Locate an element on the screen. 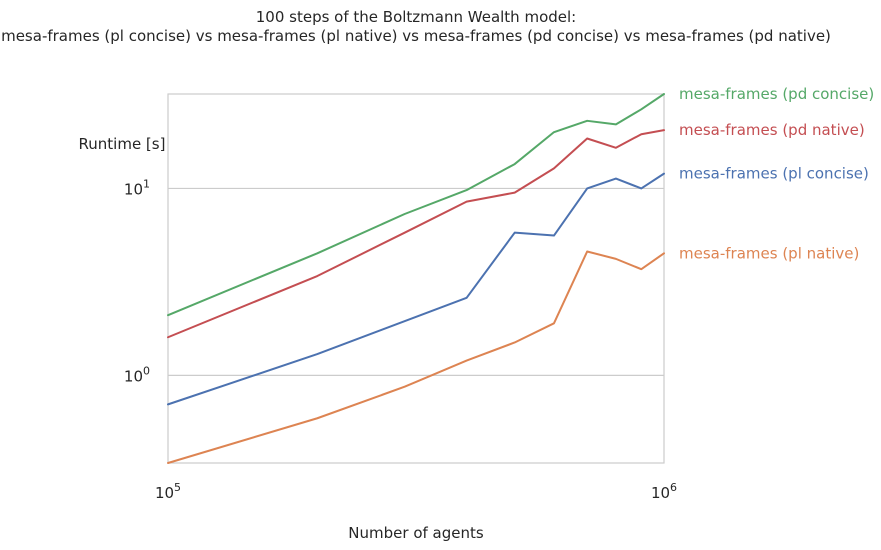 This screenshot has height=550, width=881. chart-title-line-1: 100 steps of the Boltzmann Wealth model: is located at coordinates (416, 17).